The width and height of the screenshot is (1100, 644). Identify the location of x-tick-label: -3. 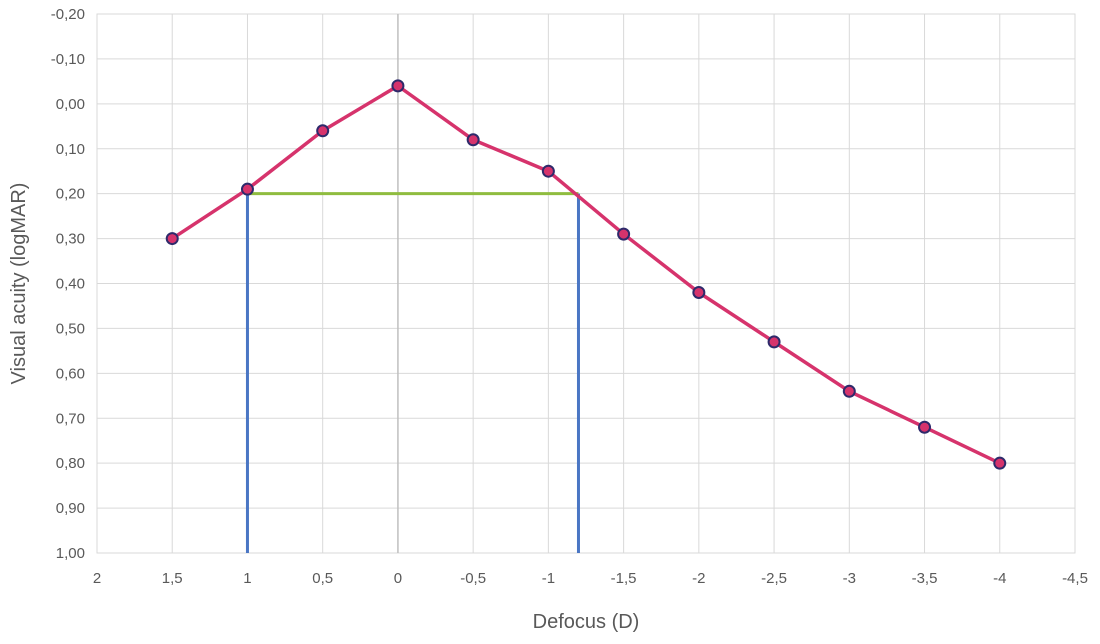
(849, 578).